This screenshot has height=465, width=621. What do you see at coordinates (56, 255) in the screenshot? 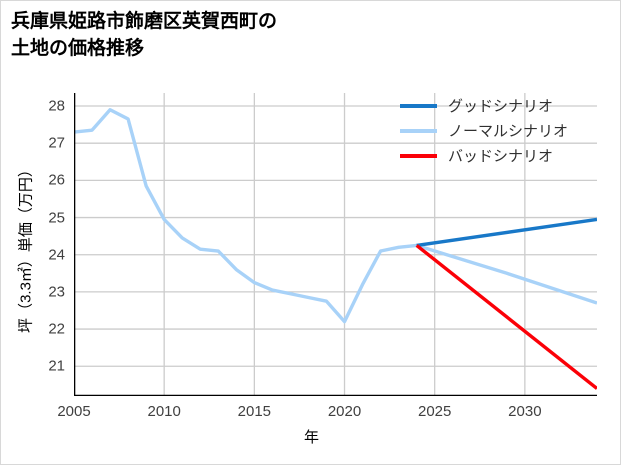
I see `y-axis-tick-label: 24` at bounding box center [56, 255].